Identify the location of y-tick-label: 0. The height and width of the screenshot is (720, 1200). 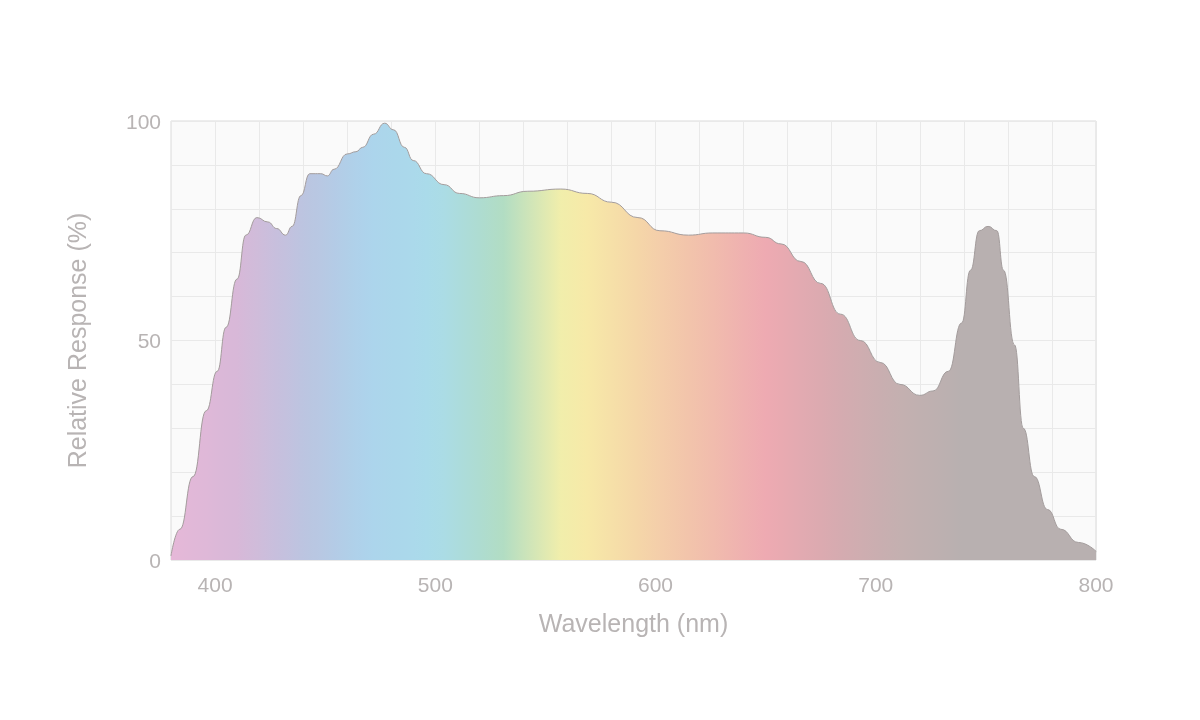
(155, 560).